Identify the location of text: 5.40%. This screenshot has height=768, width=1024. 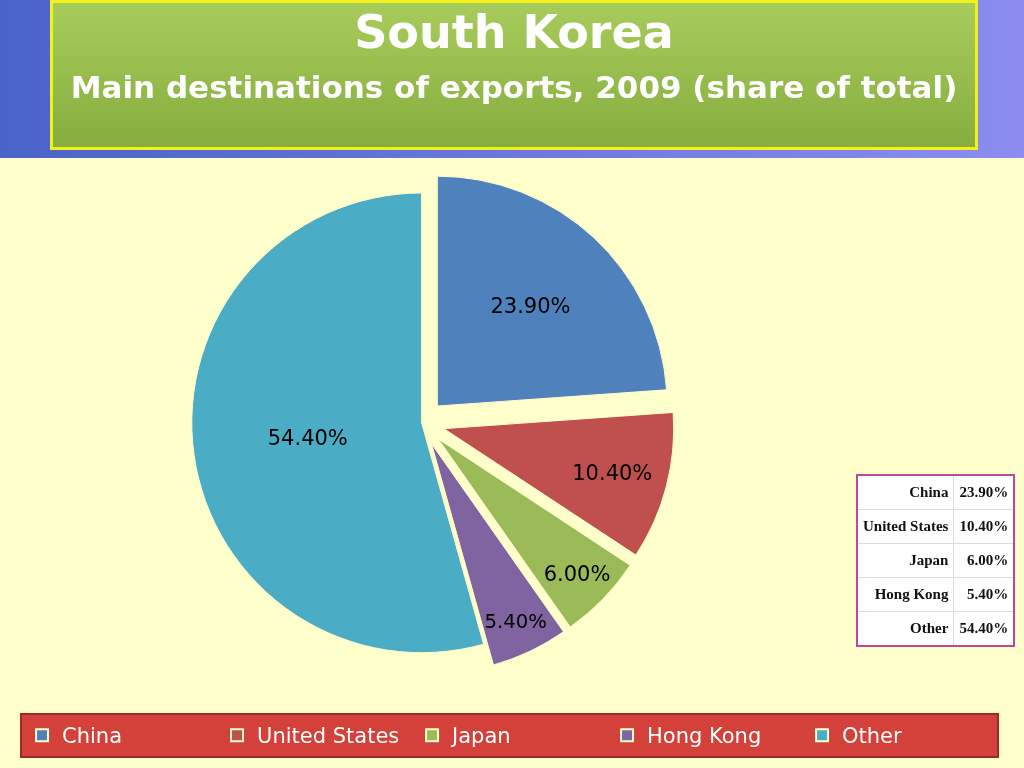
(987, 594).